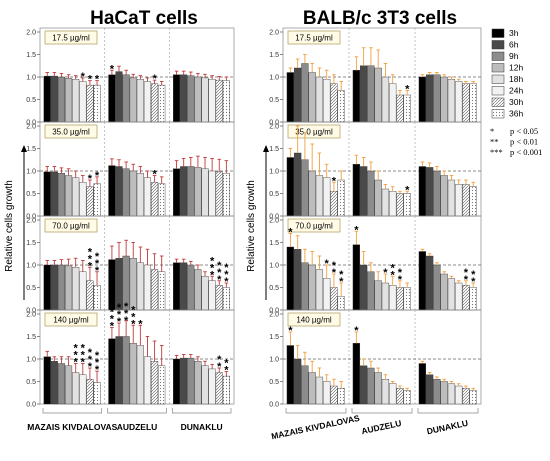 This screenshot has height=461, width=550. Describe the element at coordinates (72, 427) in the screenshot. I see `x-tick-label: MAZAIS KIVDALOVAS` at that location.